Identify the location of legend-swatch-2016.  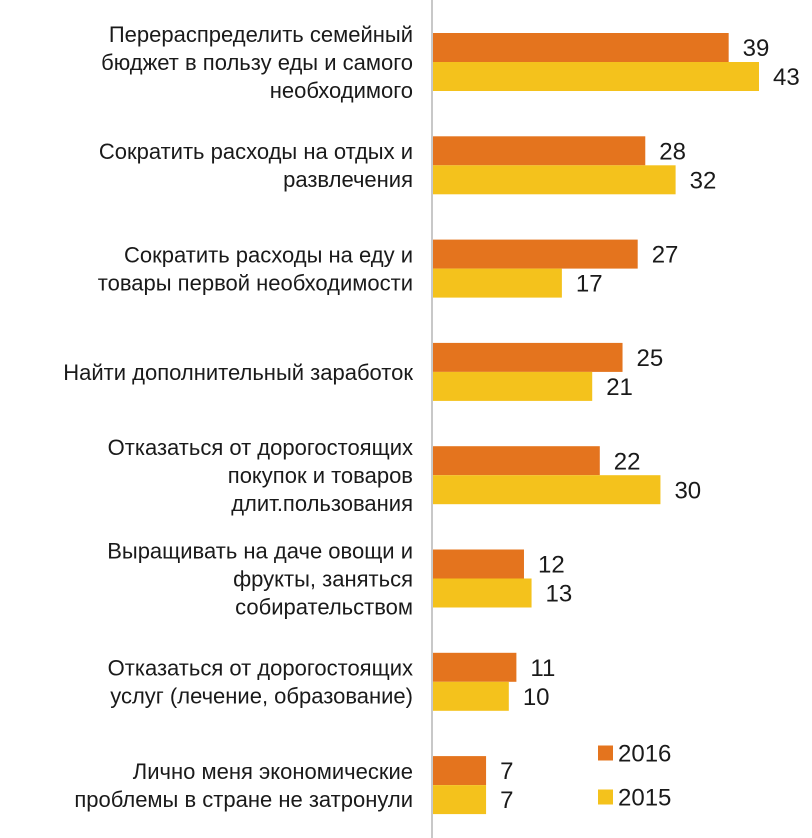
(605, 753).